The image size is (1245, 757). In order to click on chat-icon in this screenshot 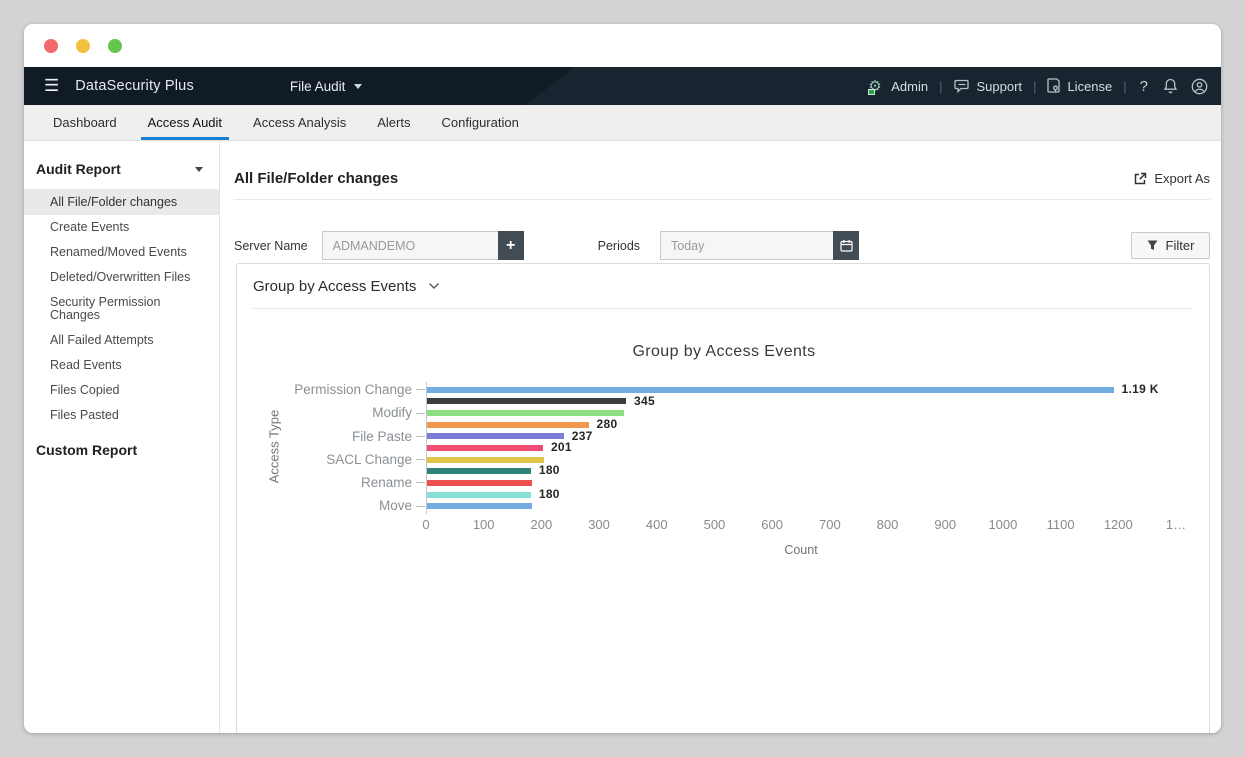, I will do `click(961, 86)`.